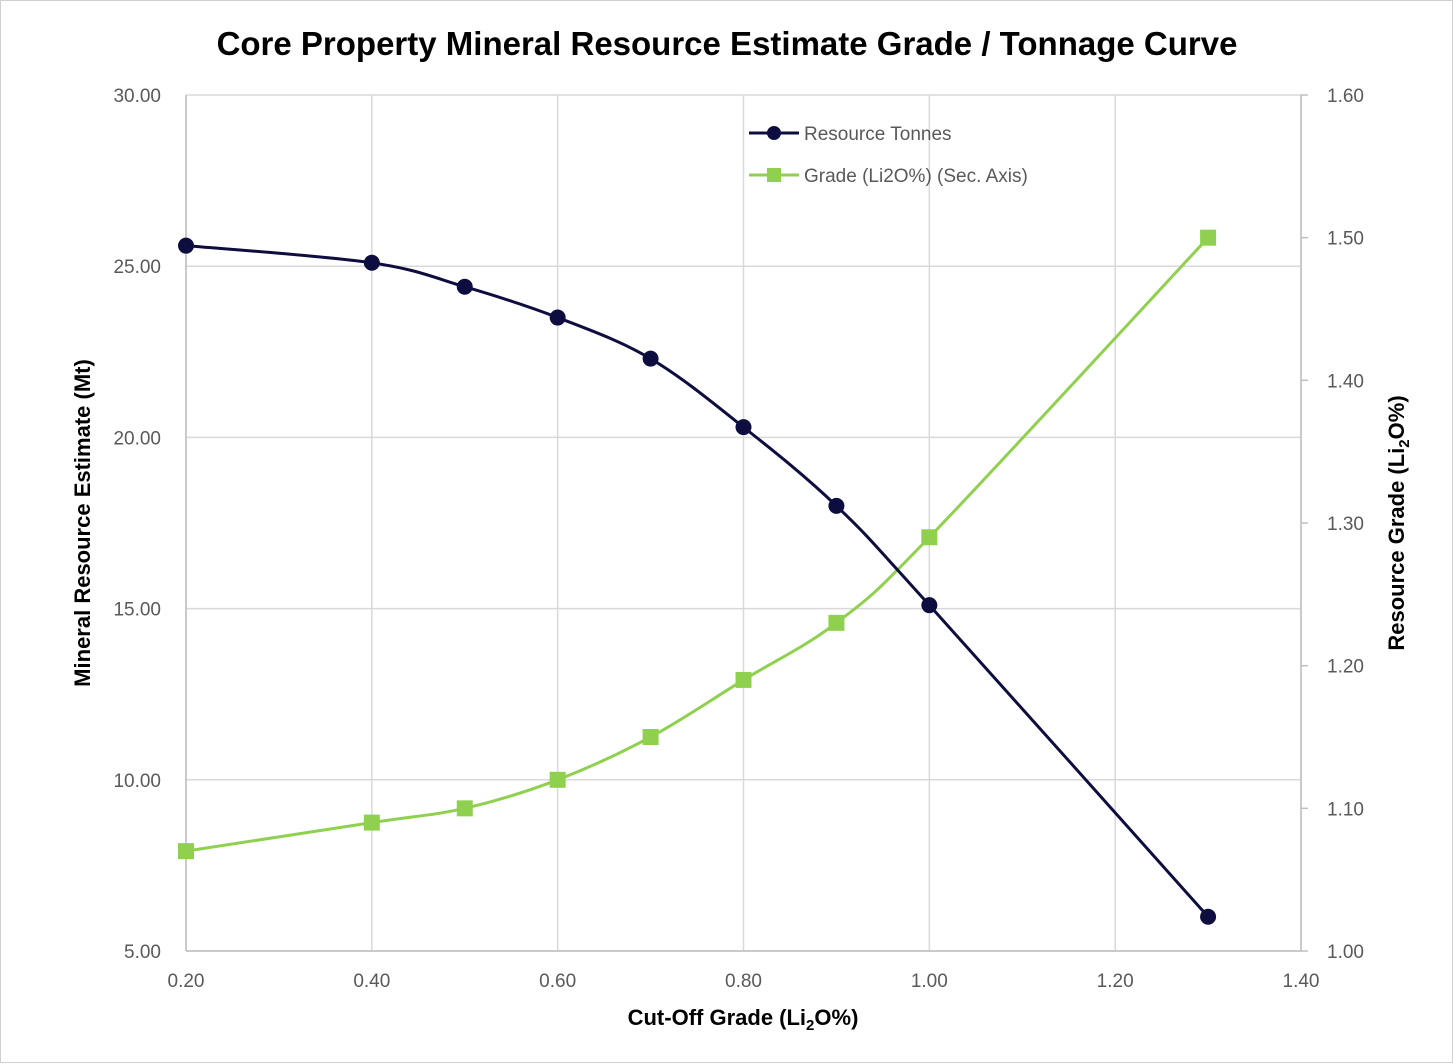  Describe the element at coordinates (371, 981) in the screenshot. I see `x-tick-label: 0.40` at that location.